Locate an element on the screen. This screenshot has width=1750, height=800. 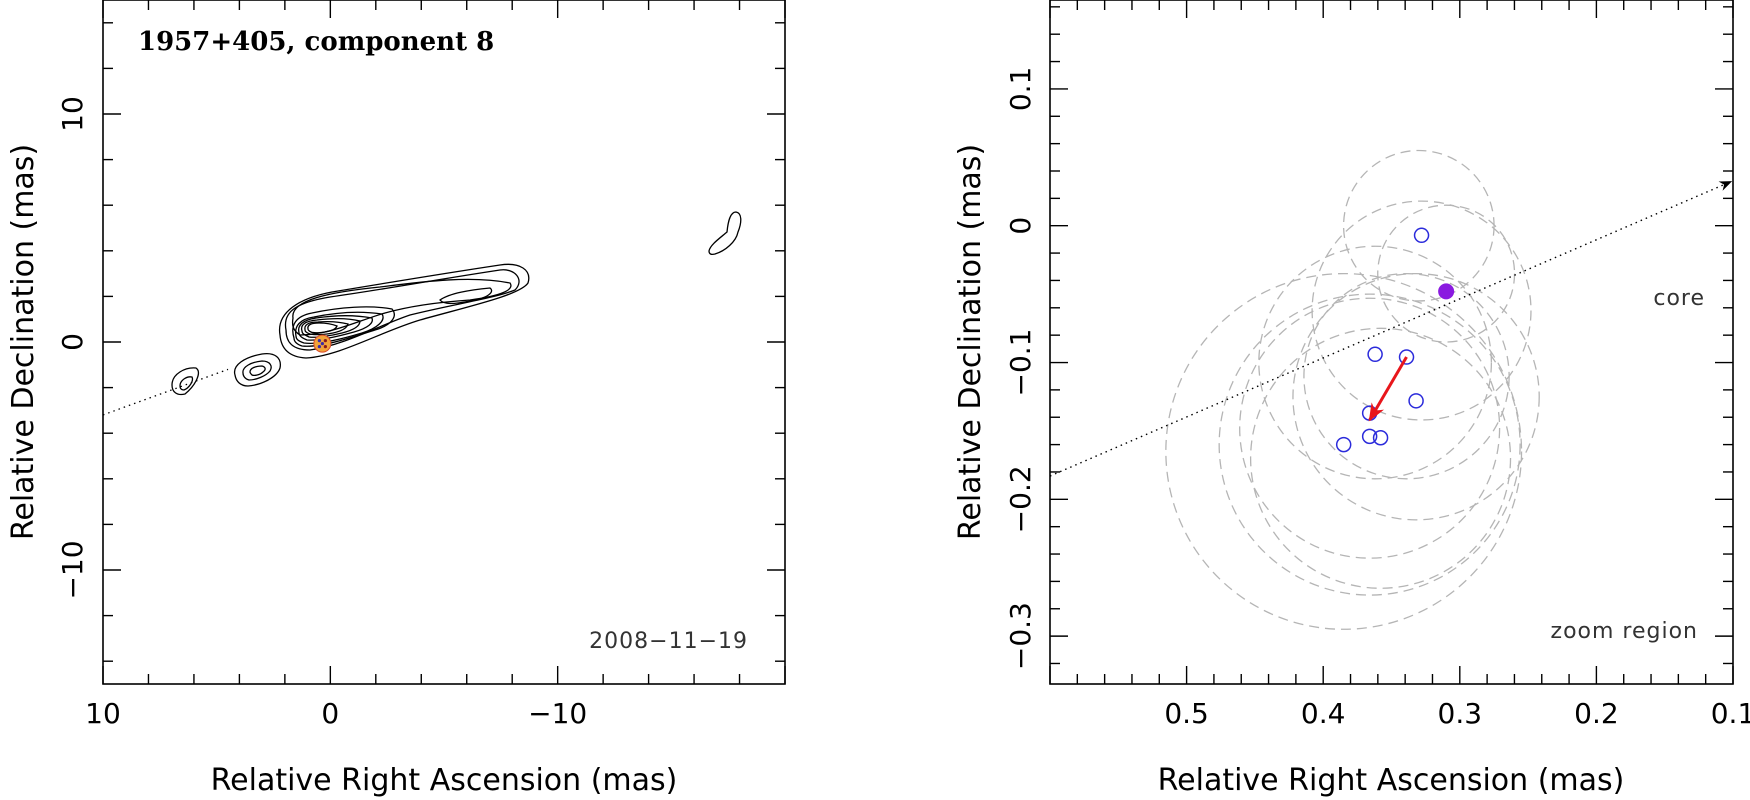
right-x-tick-label: 0.4 is located at coordinates (1323, 713).